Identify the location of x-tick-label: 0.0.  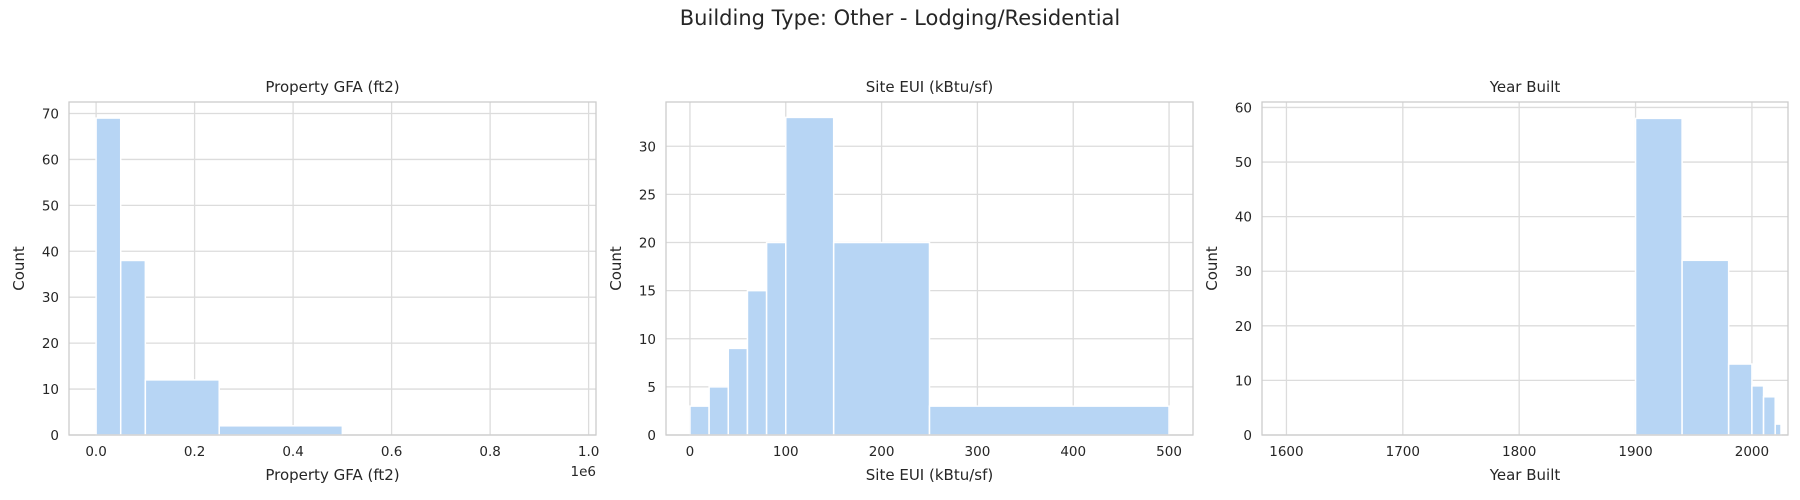
(95, 452).